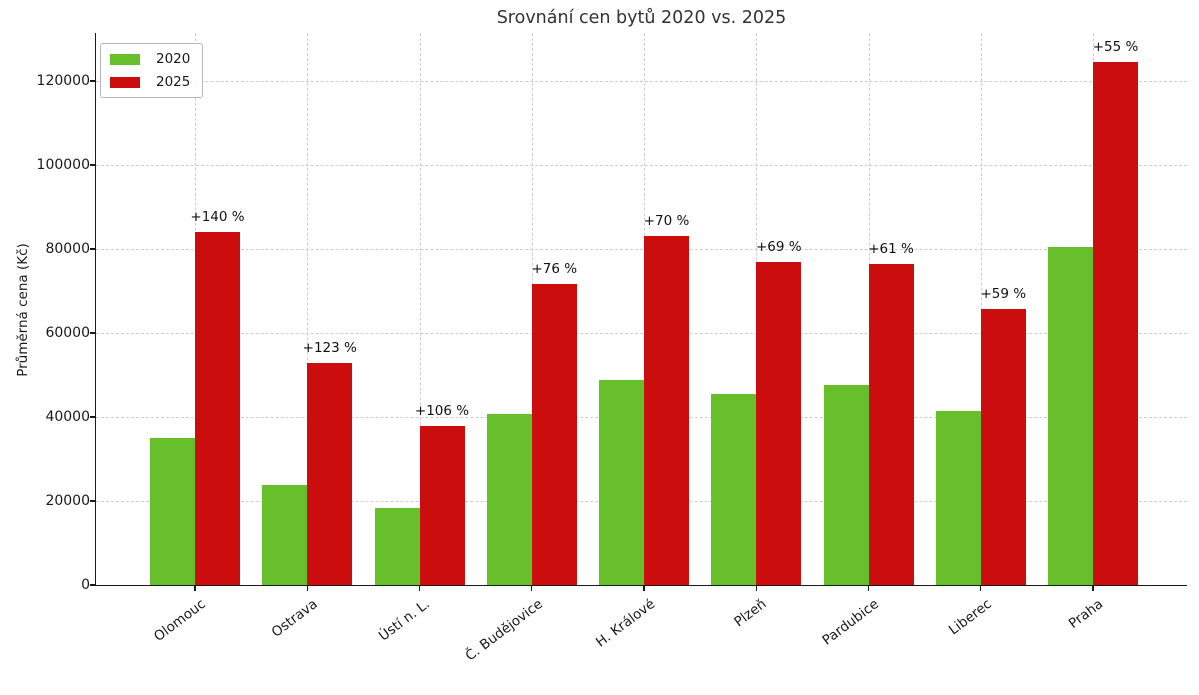 The height and width of the screenshot is (695, 1199). Describe the element at coordinates (734, 489) in the screenshot. I see `bar-2020-plze-` at that location.